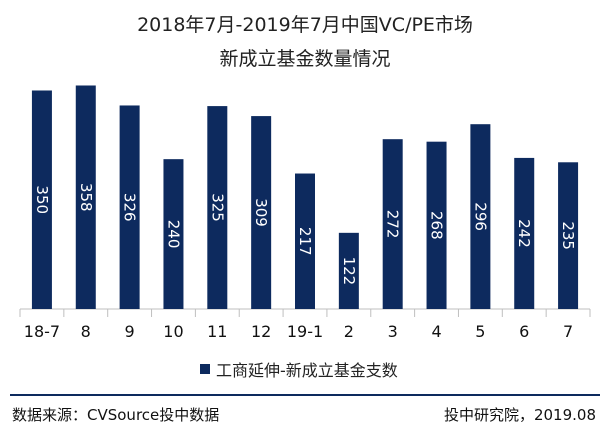 Image resolution: width=610 pixels, height=447 pixels. I want to click on chart-title: 2018年7月-2019年7月中国VC/PE市场, so click(305, 25).